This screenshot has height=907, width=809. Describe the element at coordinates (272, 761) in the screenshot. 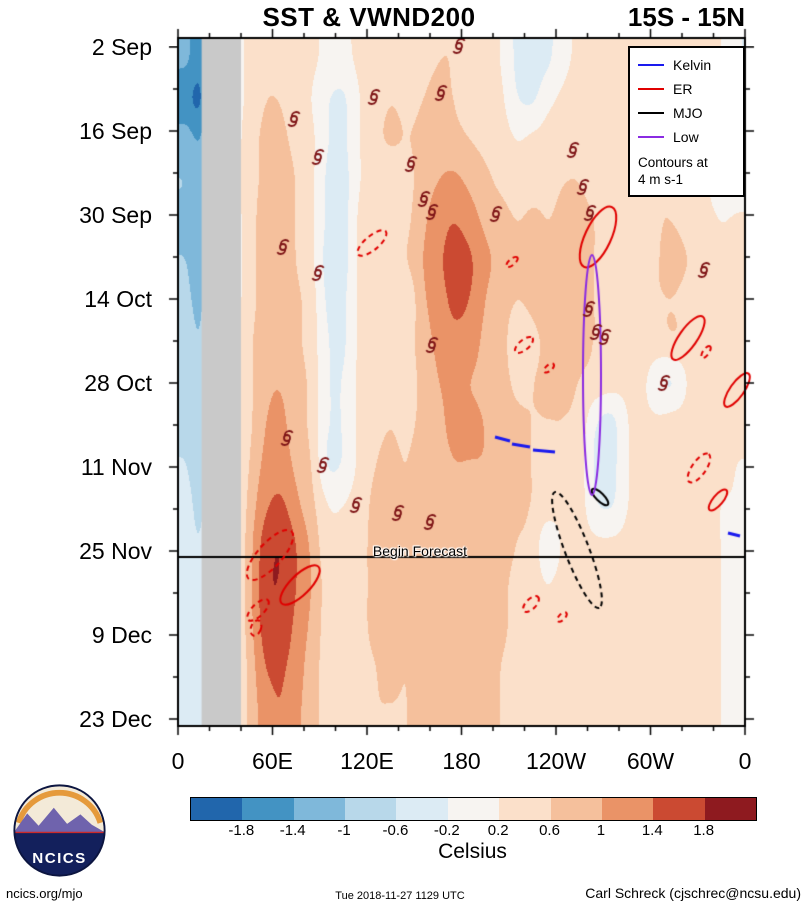

I see `x-axis-label: 60E` at that location.